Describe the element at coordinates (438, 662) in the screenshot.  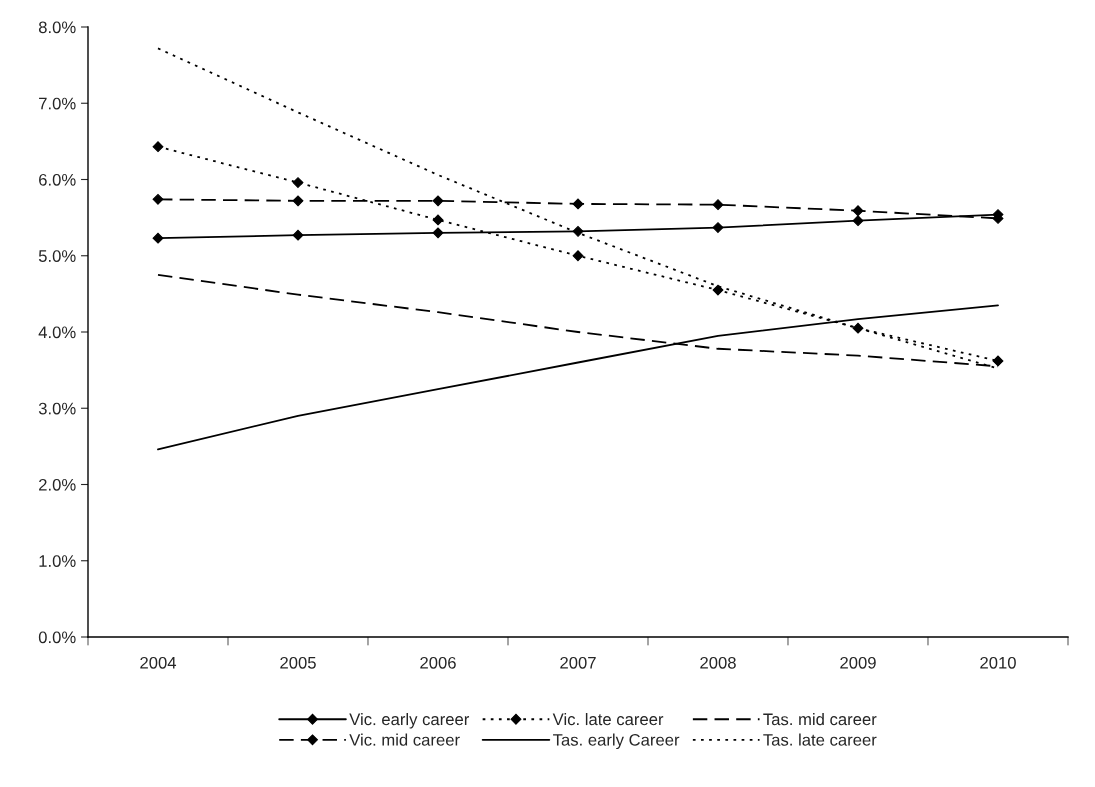
I see `x-tick-label: 2006` at that location.